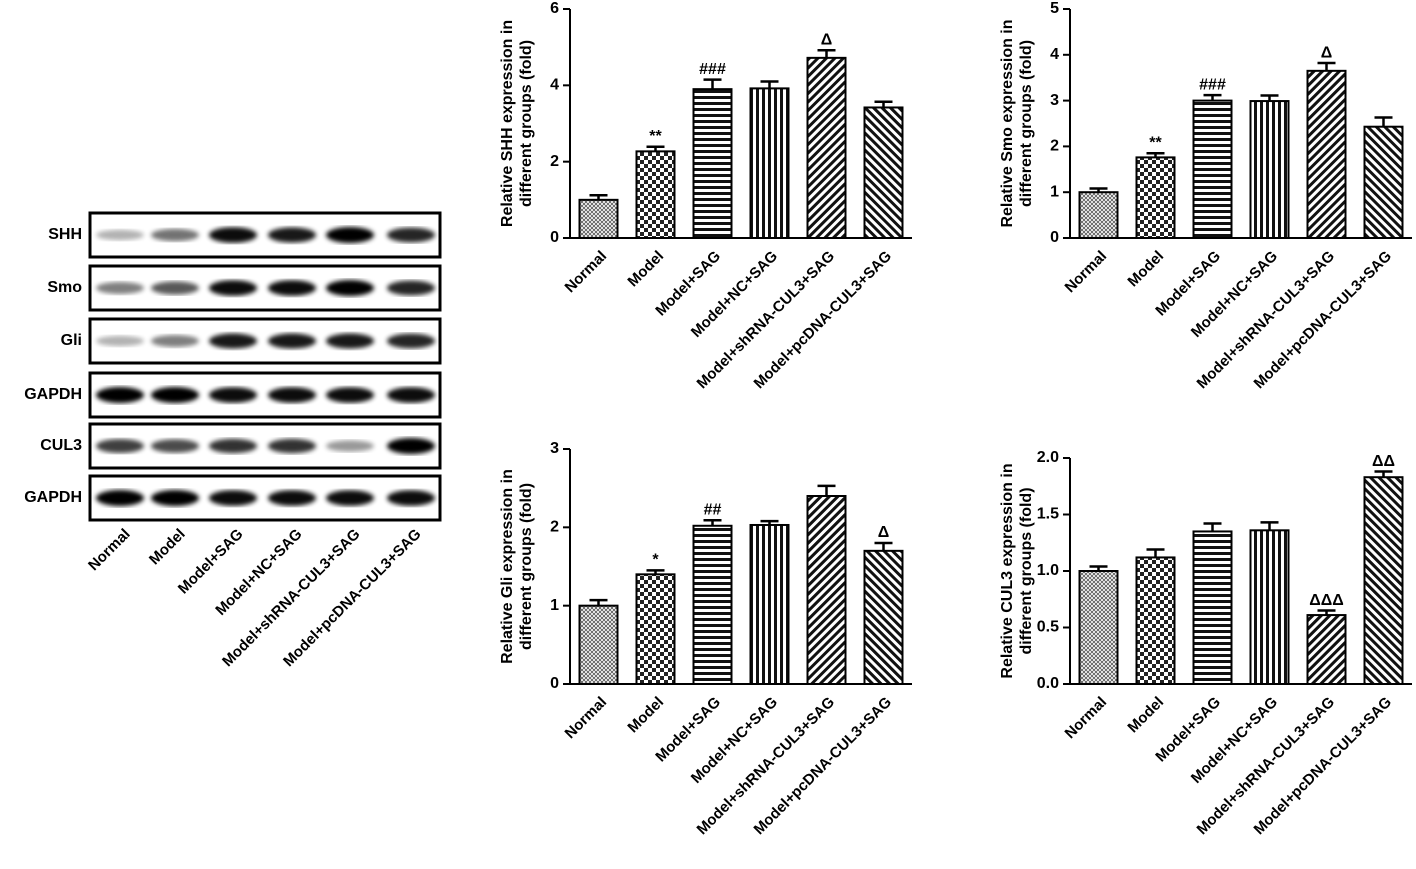 The image size is (1416, 869). Describe the element at coordinates (507, 566) in the screenshot. I see `y-axis-label: Relative Gli expression in` at that location.